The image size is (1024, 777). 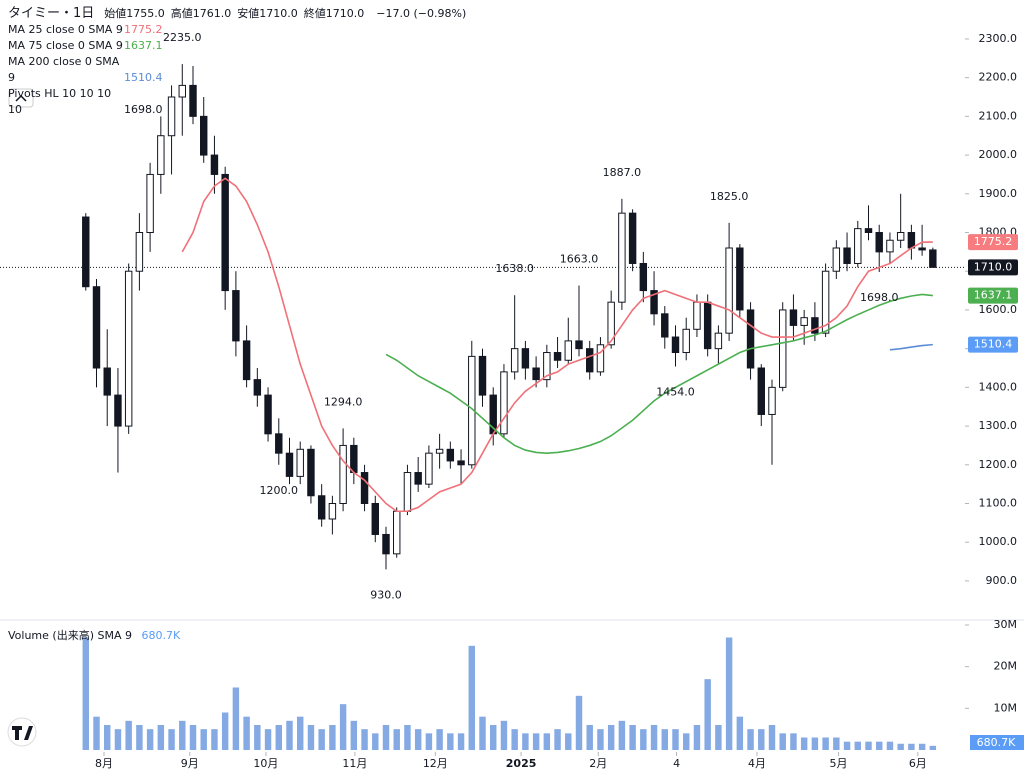 What do you see at coordinates (354, 763) in the screenshot?
I see `x-tick-label: 11月` at bounding box center [354, 763].